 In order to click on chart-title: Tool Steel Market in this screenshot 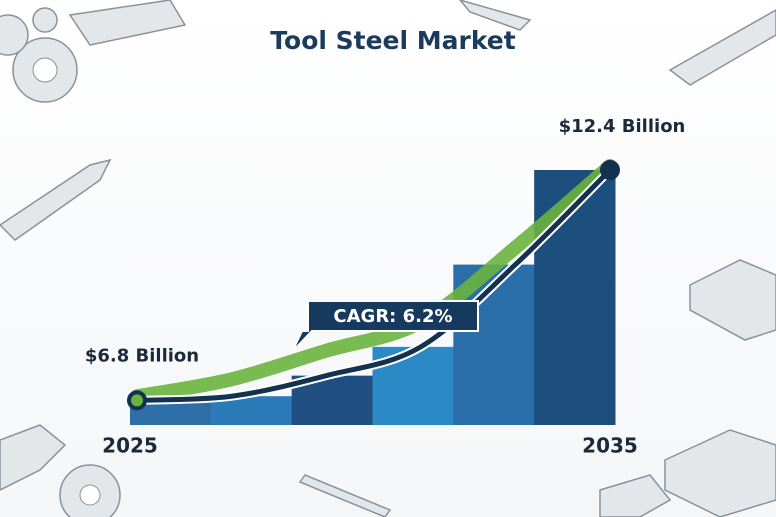, I will do `click(392, 40)`.